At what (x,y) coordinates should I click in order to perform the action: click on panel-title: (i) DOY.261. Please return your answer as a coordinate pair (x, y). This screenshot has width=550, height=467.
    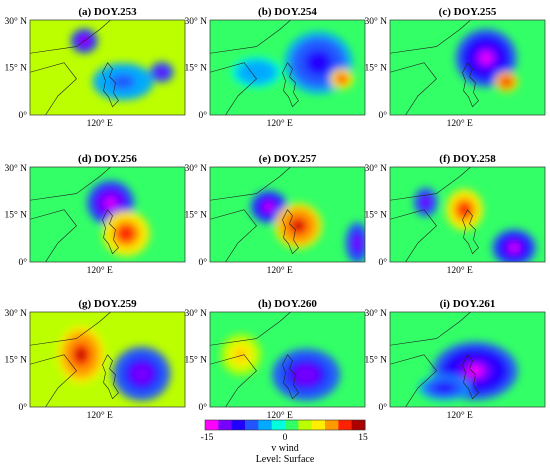
    Looking at the image, I should click on (468, 304).